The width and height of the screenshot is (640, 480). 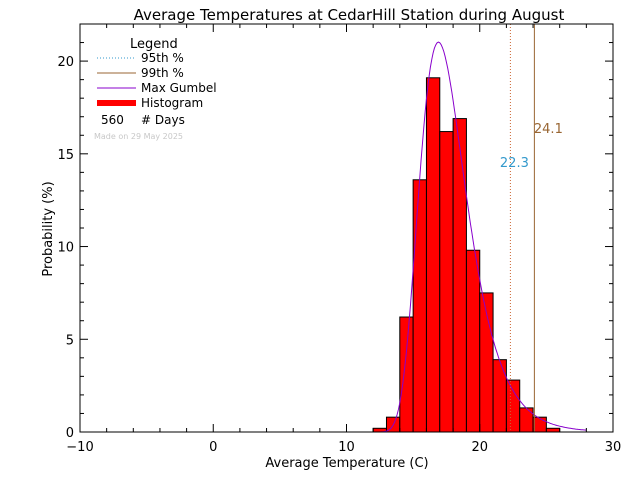 I want to click on percentile-lines: 22.3 24.1, so click(x=531, y=228).